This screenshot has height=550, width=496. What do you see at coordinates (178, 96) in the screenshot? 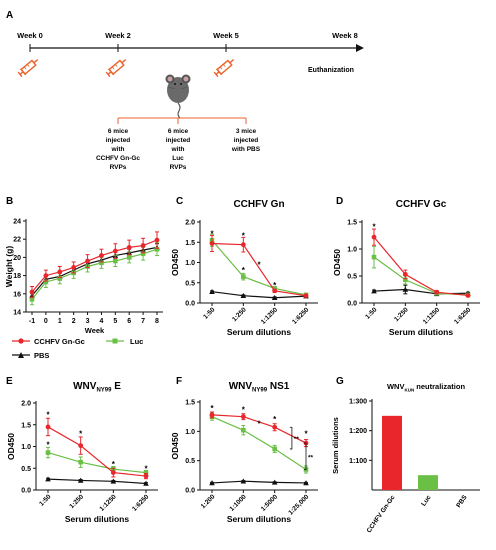
I see `mouse-icon` at bounding box center [178, 96].